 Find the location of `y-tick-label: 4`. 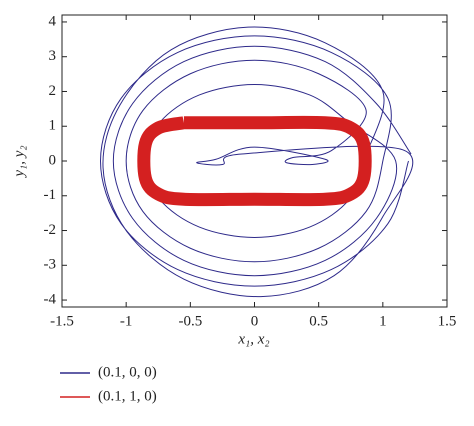

y-tick-label: 4 is located at coordinates (53, 21).